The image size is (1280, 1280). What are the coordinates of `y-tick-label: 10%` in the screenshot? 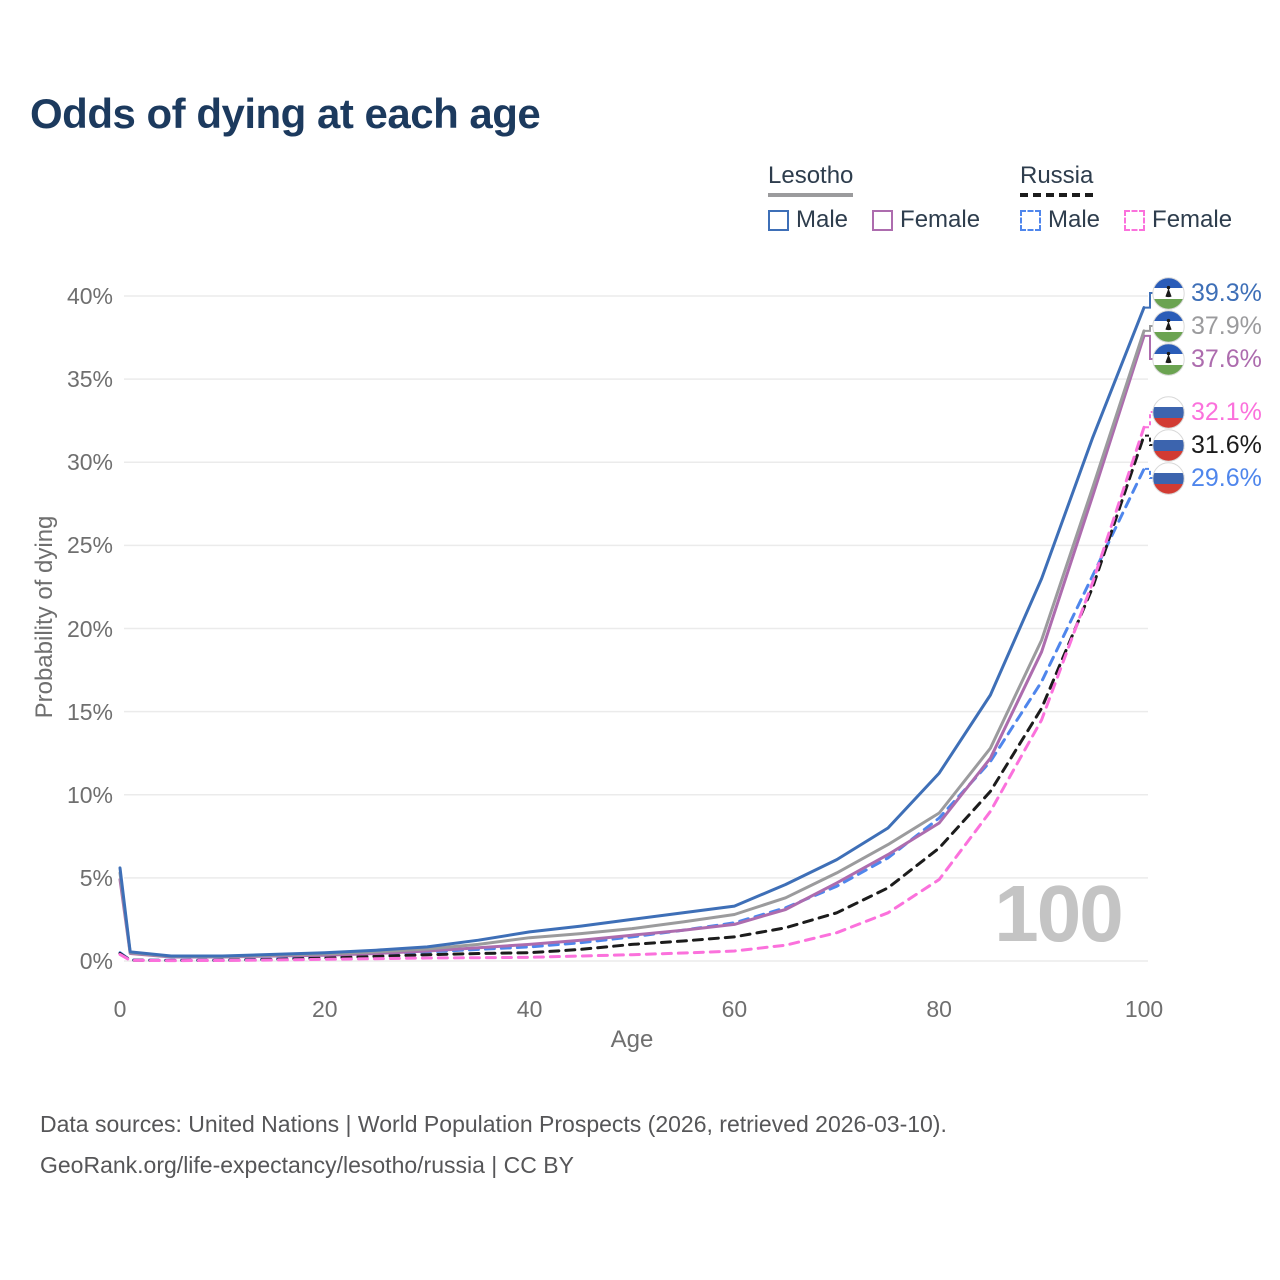 It's located at (89, 794).